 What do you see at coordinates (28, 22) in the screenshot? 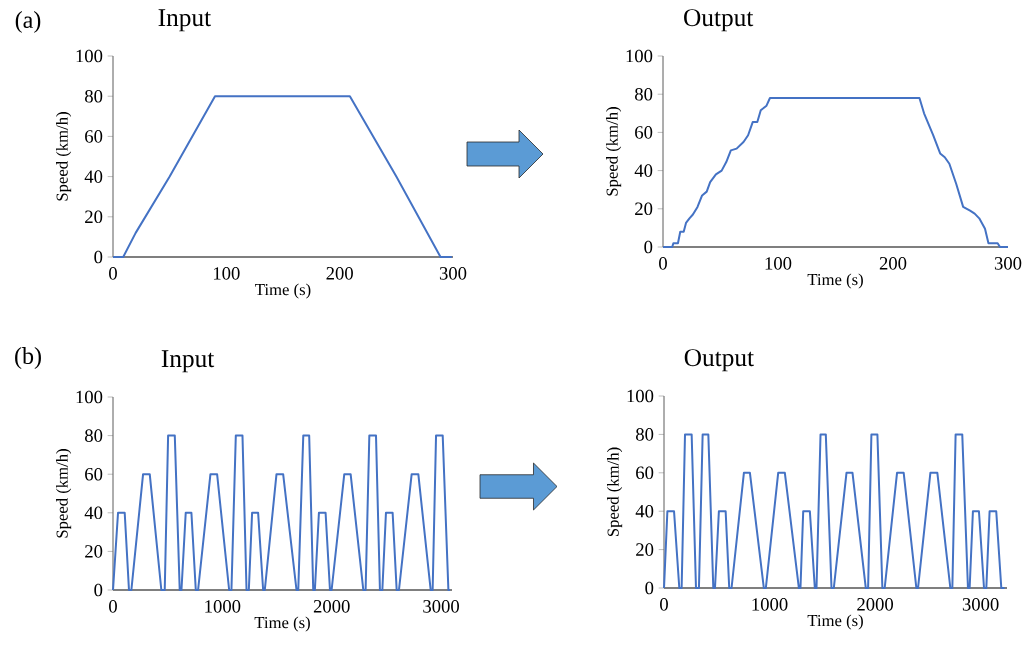
I see `text: (a)` at bounding box center [28, 22].